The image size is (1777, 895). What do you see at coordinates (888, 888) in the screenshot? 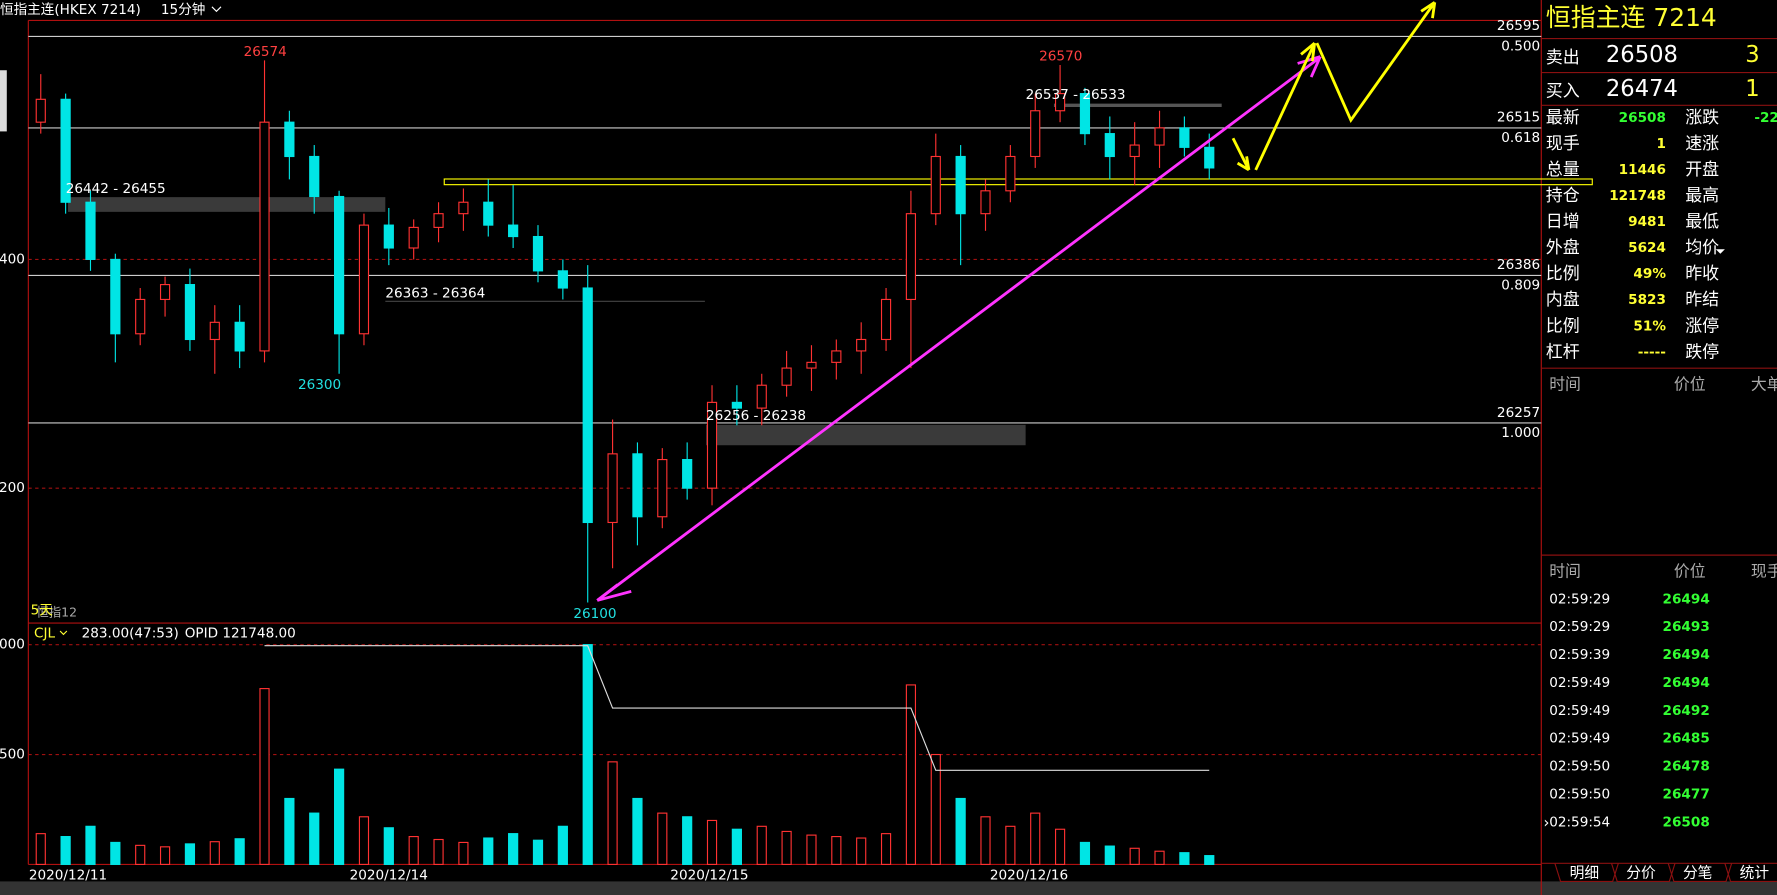
I see `status-bar` at bounding box center [888, 888].